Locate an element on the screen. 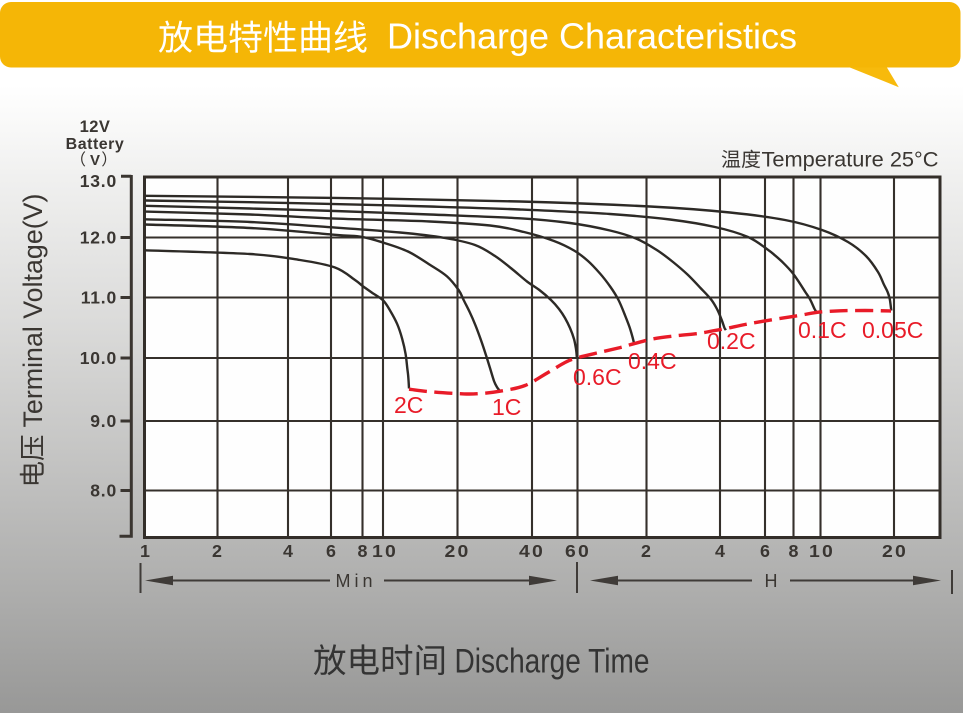 The height and width of the screenshot is (713, 963). svg-text: 13.0 is located at coordinates (98, 181).